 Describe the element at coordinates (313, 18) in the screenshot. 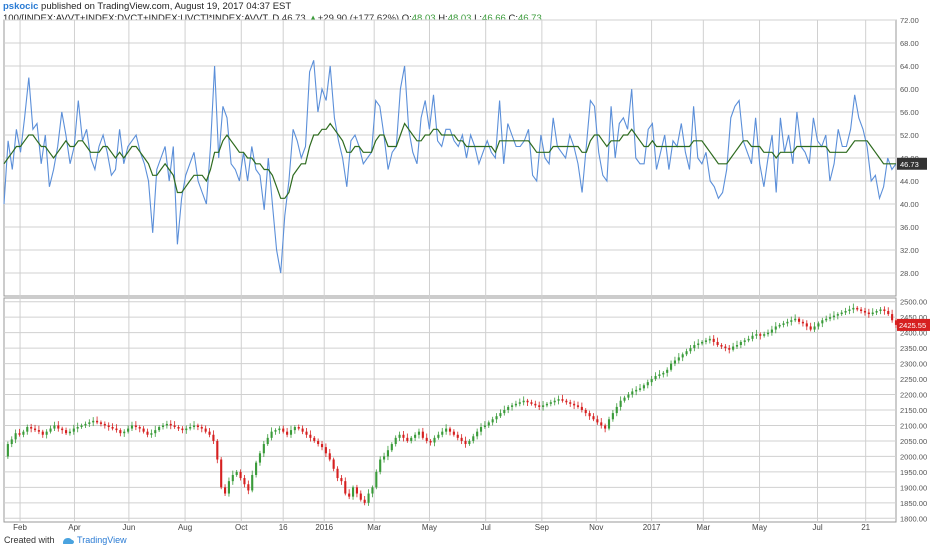

I see `up-arrow-icon: ▲` at that location.